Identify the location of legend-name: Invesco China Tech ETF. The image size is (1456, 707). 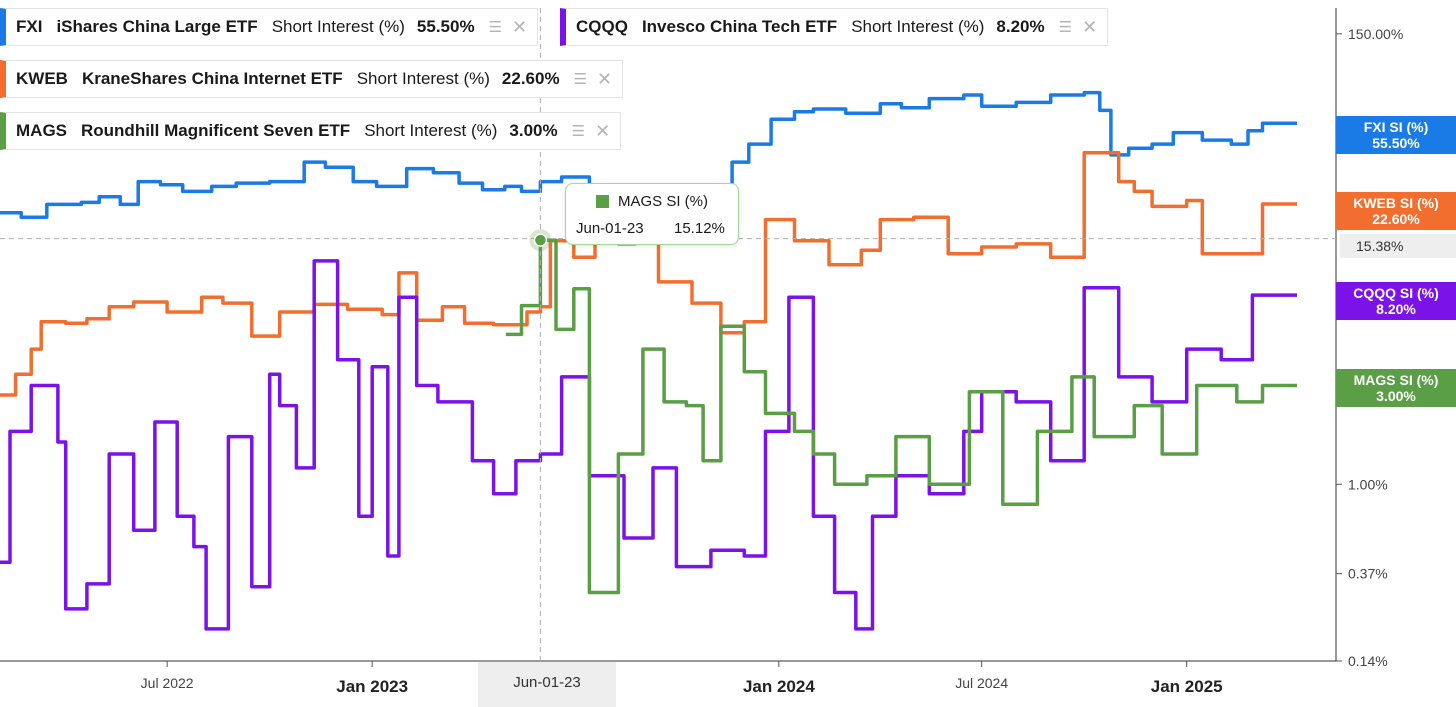
(739, 26).